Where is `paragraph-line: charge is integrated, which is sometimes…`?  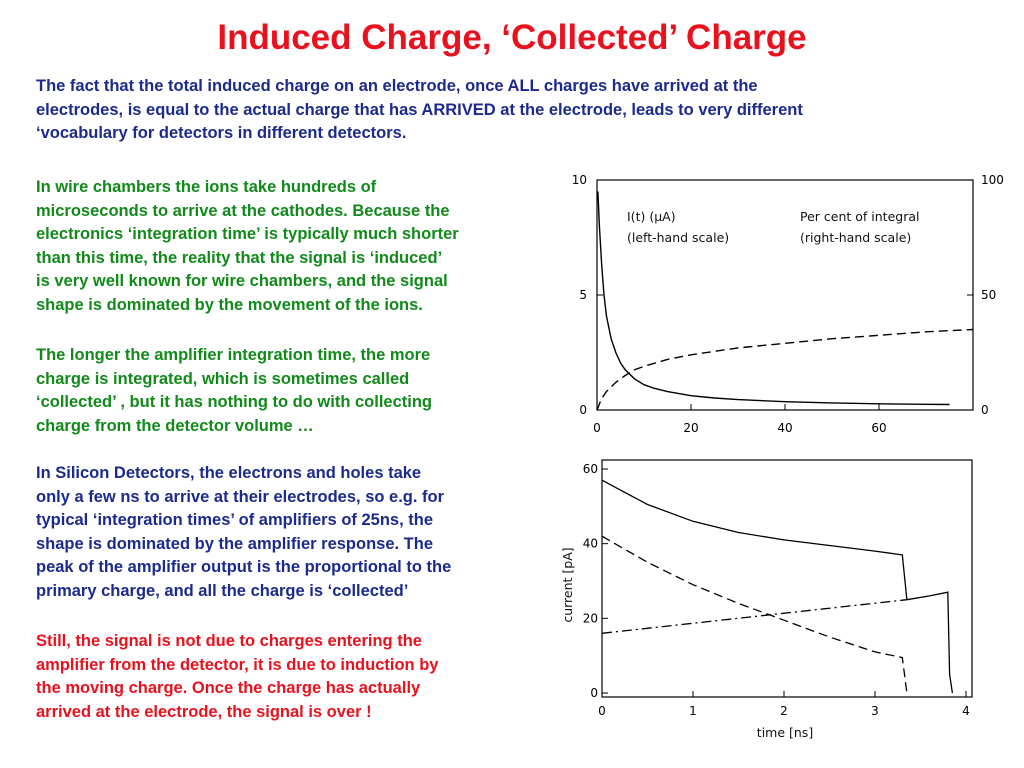 paragraph-line: charge is integrated, which is sometimes… is located at coordinates (223, 378).